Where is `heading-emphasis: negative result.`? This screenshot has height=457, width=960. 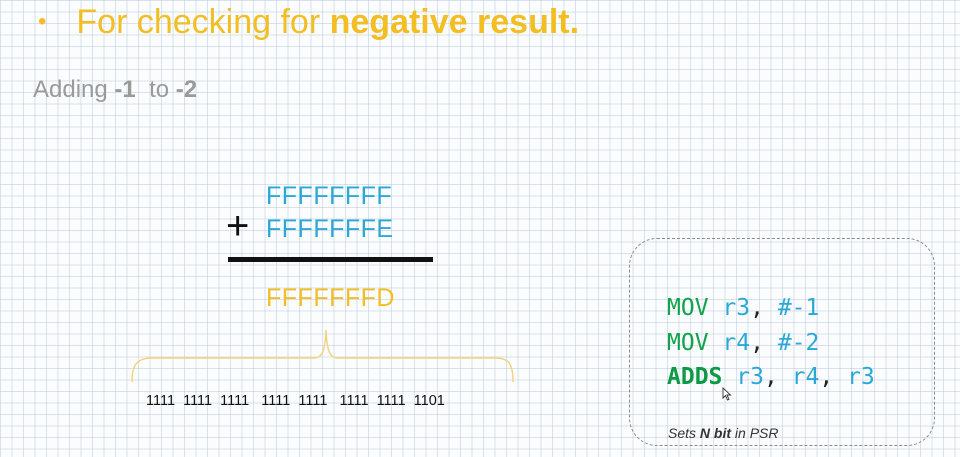
heading-emphasis: negative result. is located at coordinates (454, 21).